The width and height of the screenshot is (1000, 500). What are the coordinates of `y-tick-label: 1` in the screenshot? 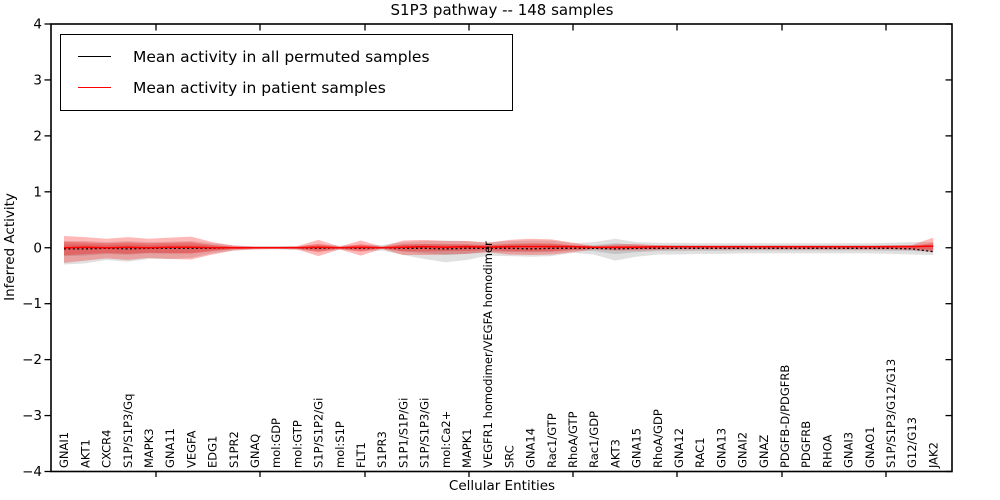 It's located at (37, 192).